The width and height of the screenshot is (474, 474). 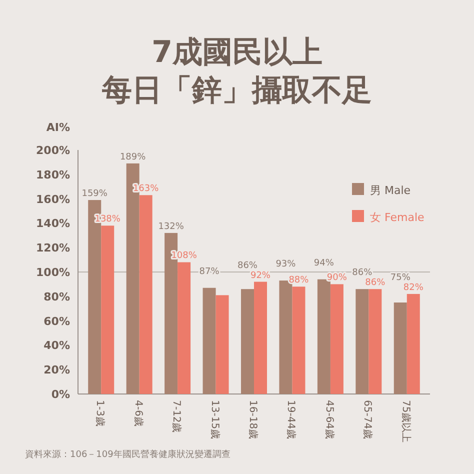 What do you see at coordinates (53, 248) in the screenshot?
I see `y-tick-label: 120%` at bounding box center [53, 248].